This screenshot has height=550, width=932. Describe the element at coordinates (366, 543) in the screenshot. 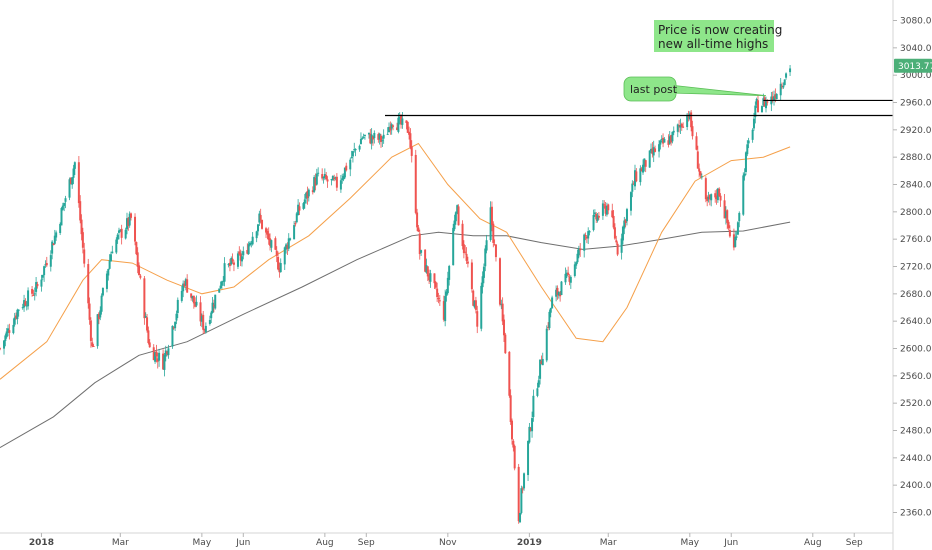

I see `x-tick-label: Sep` at that location.